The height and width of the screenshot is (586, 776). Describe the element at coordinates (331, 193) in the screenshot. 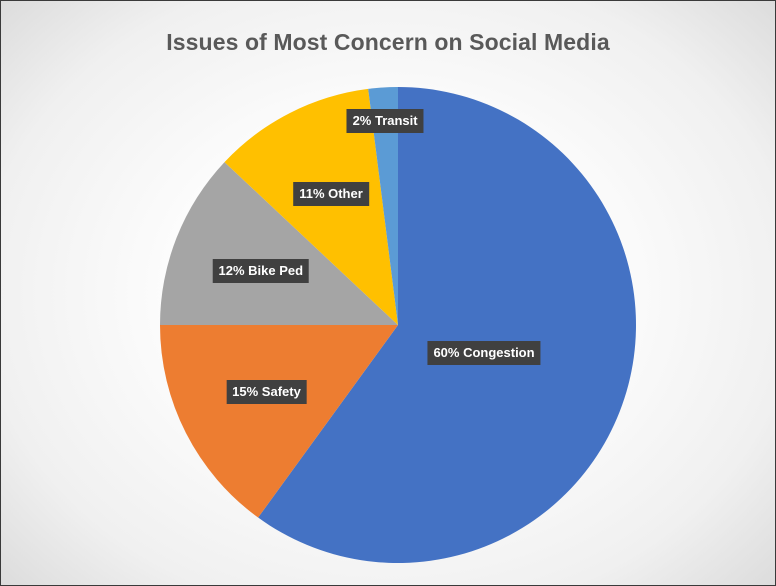

I see `data-label-other: 11% Other` at that location.